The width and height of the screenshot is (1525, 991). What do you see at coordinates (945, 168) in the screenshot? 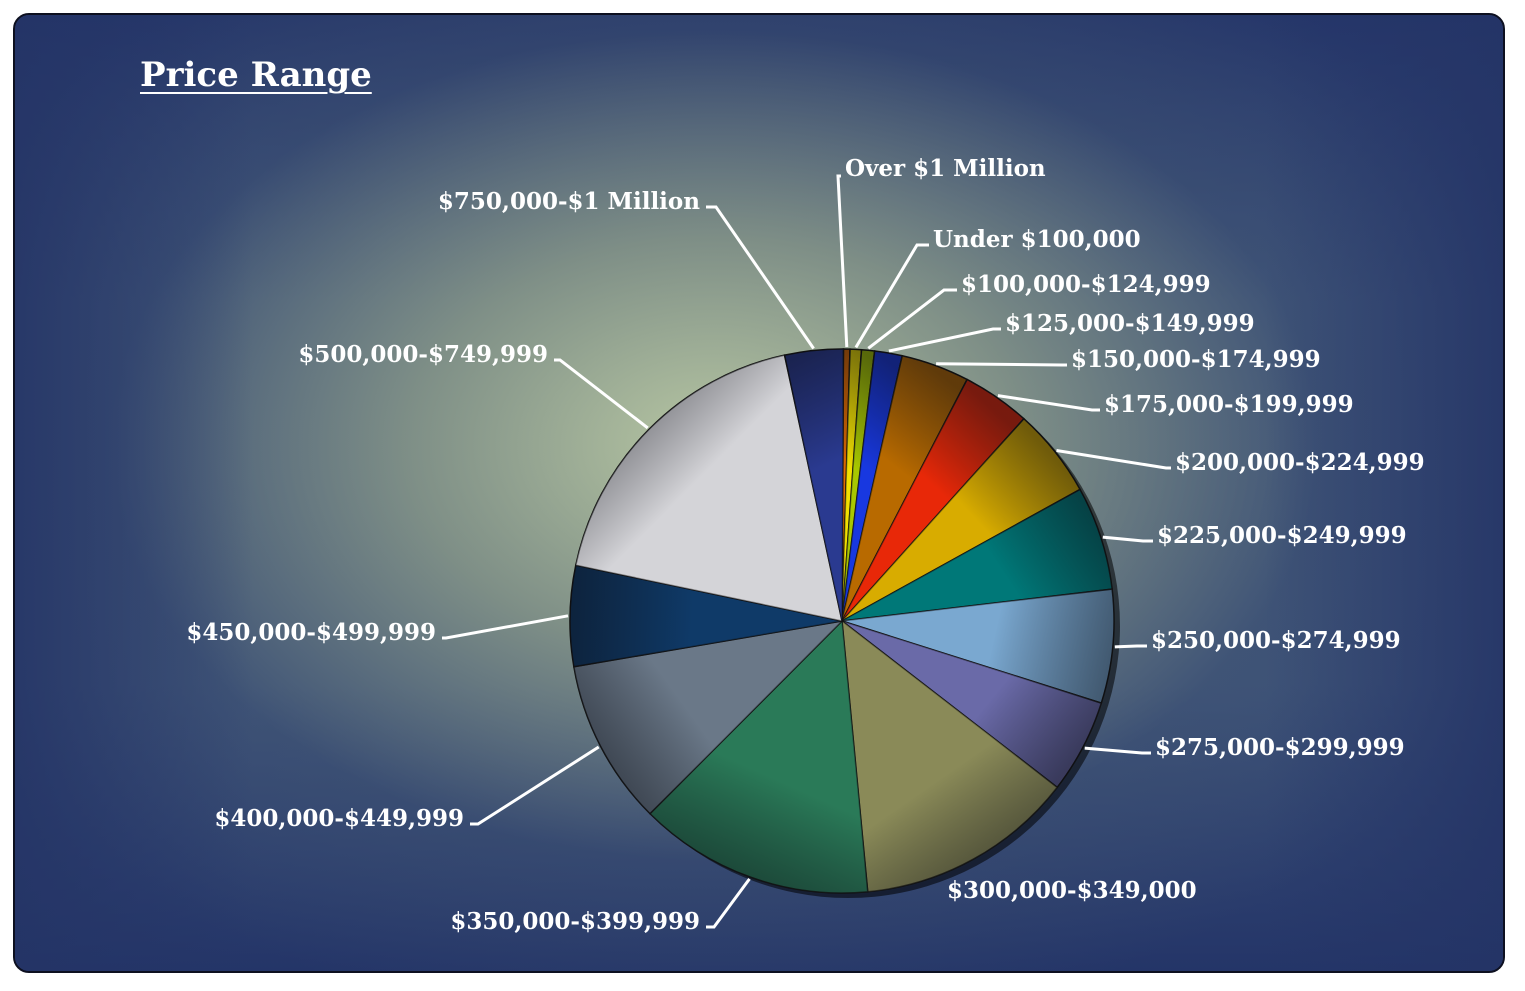
I see `slice-label: Over $1 Million` at bounding box center [945, 168].